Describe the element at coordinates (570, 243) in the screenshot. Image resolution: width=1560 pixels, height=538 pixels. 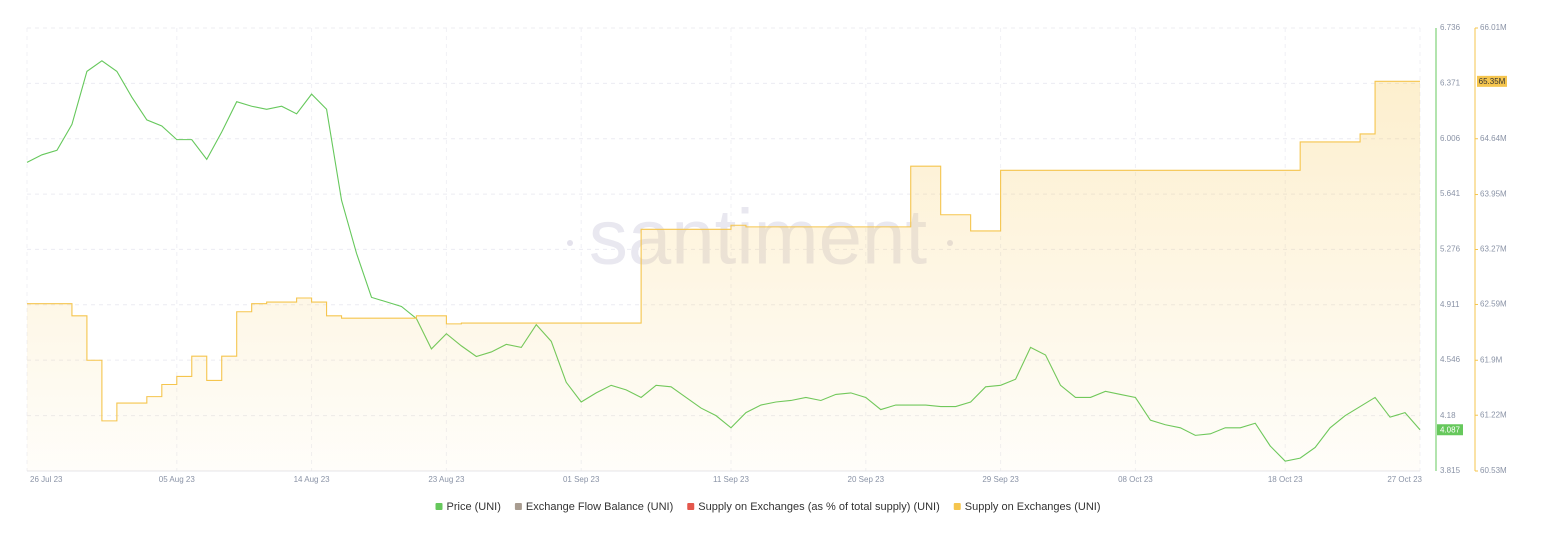
I see `watermark-dot` at that location.